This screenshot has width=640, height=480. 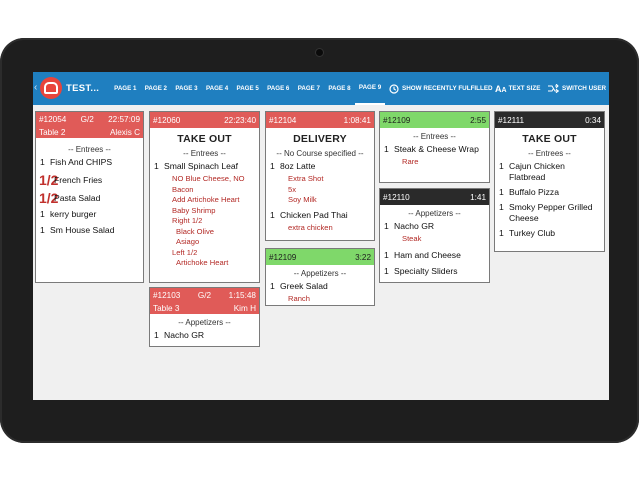 I want to click on ticket-time: 3:22, so click(x=363, y=257).